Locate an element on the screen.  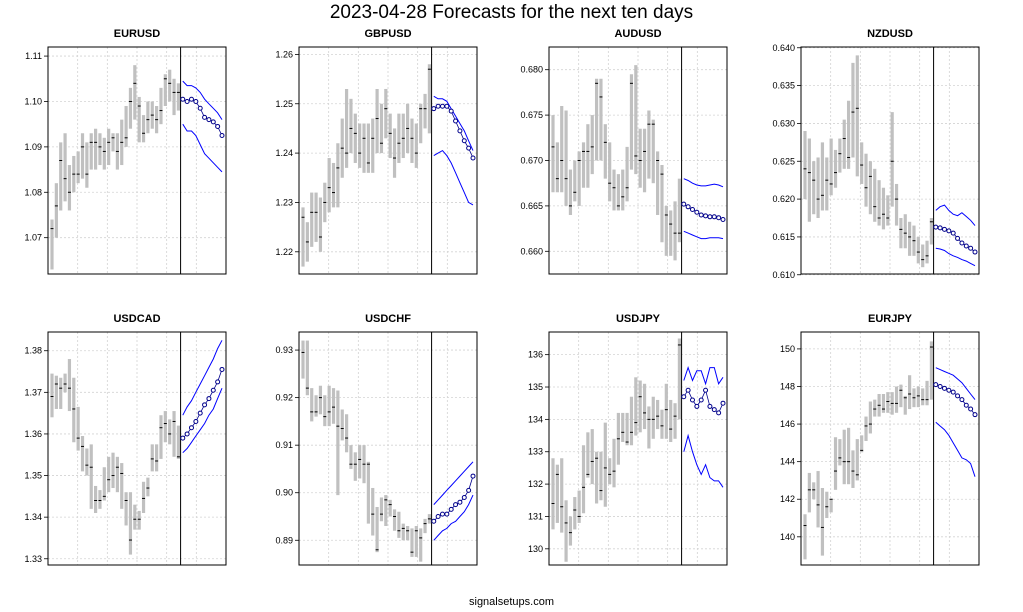
y-tick-label: 148 is located at coordinates (787, 386).